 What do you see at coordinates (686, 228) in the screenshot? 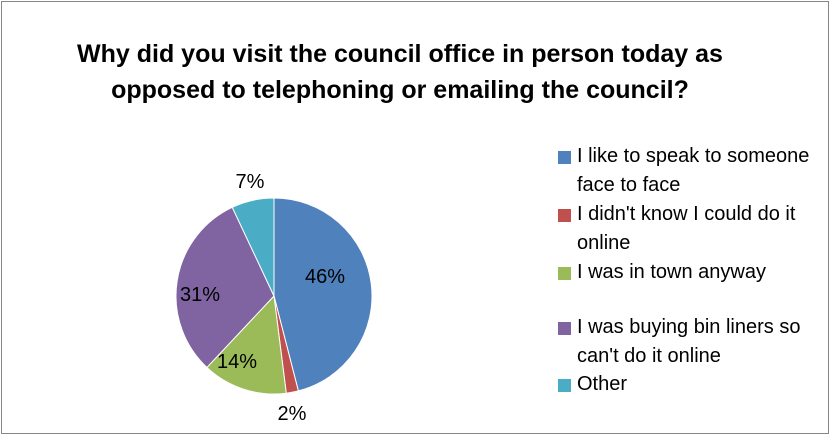
I see `legend-label-didnt-know-online: I didn't know I could do it online` at bounding box center [686, 228].